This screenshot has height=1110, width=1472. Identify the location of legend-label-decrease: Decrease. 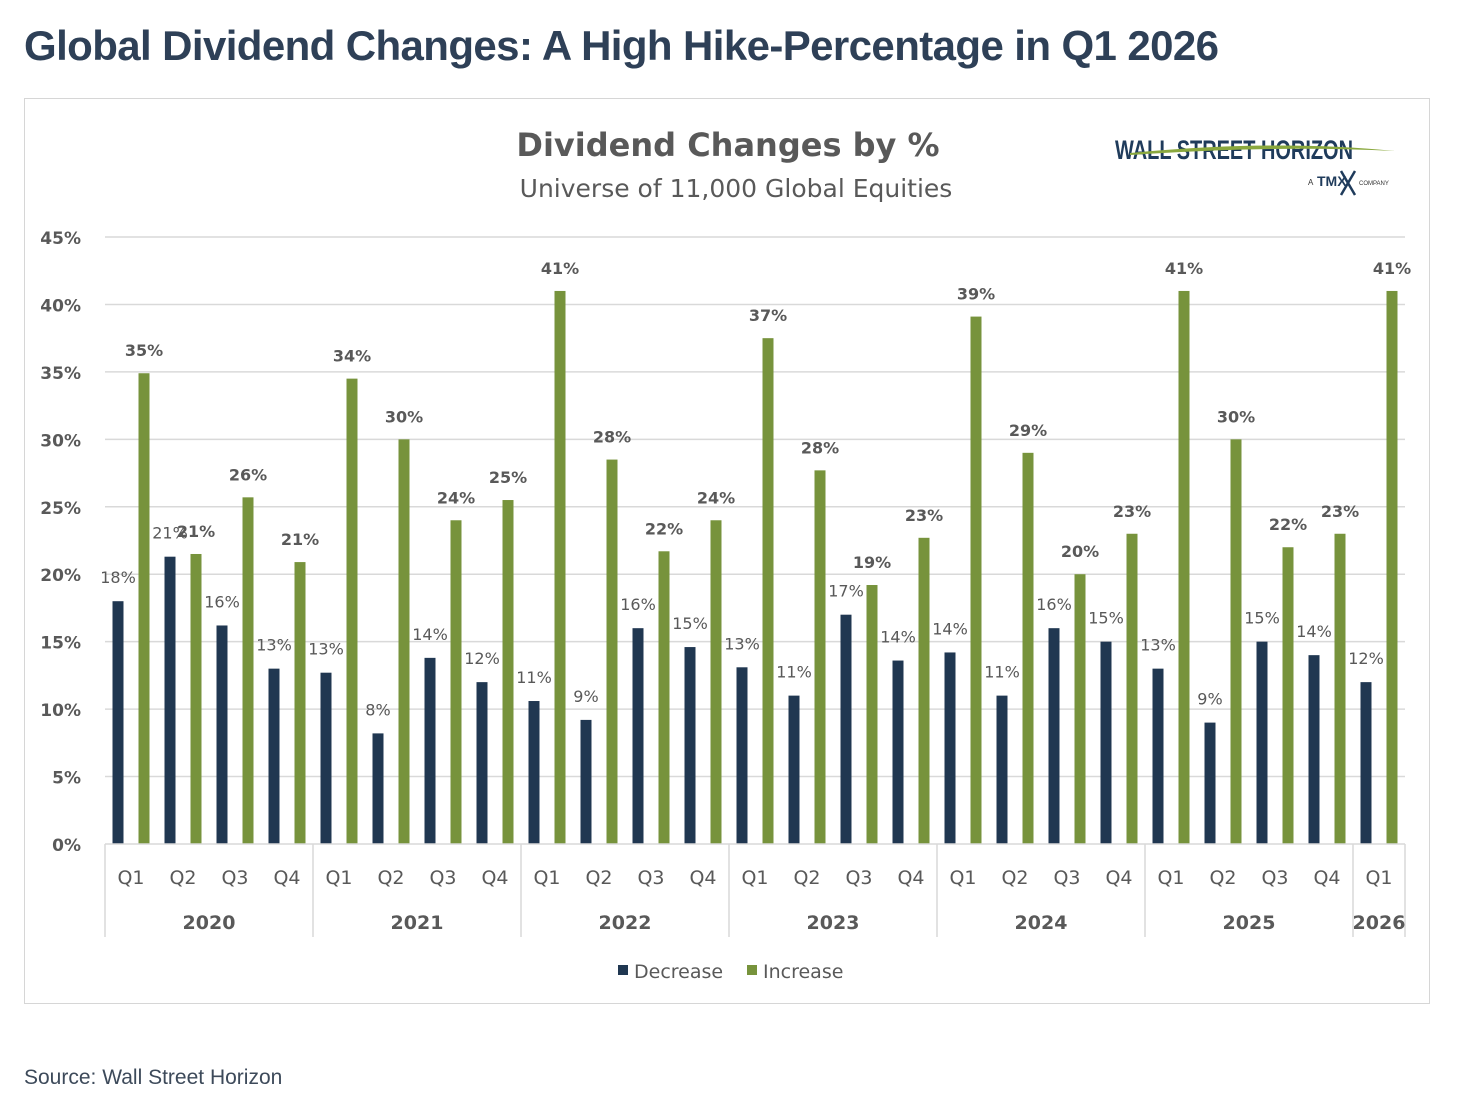
(678, 972).